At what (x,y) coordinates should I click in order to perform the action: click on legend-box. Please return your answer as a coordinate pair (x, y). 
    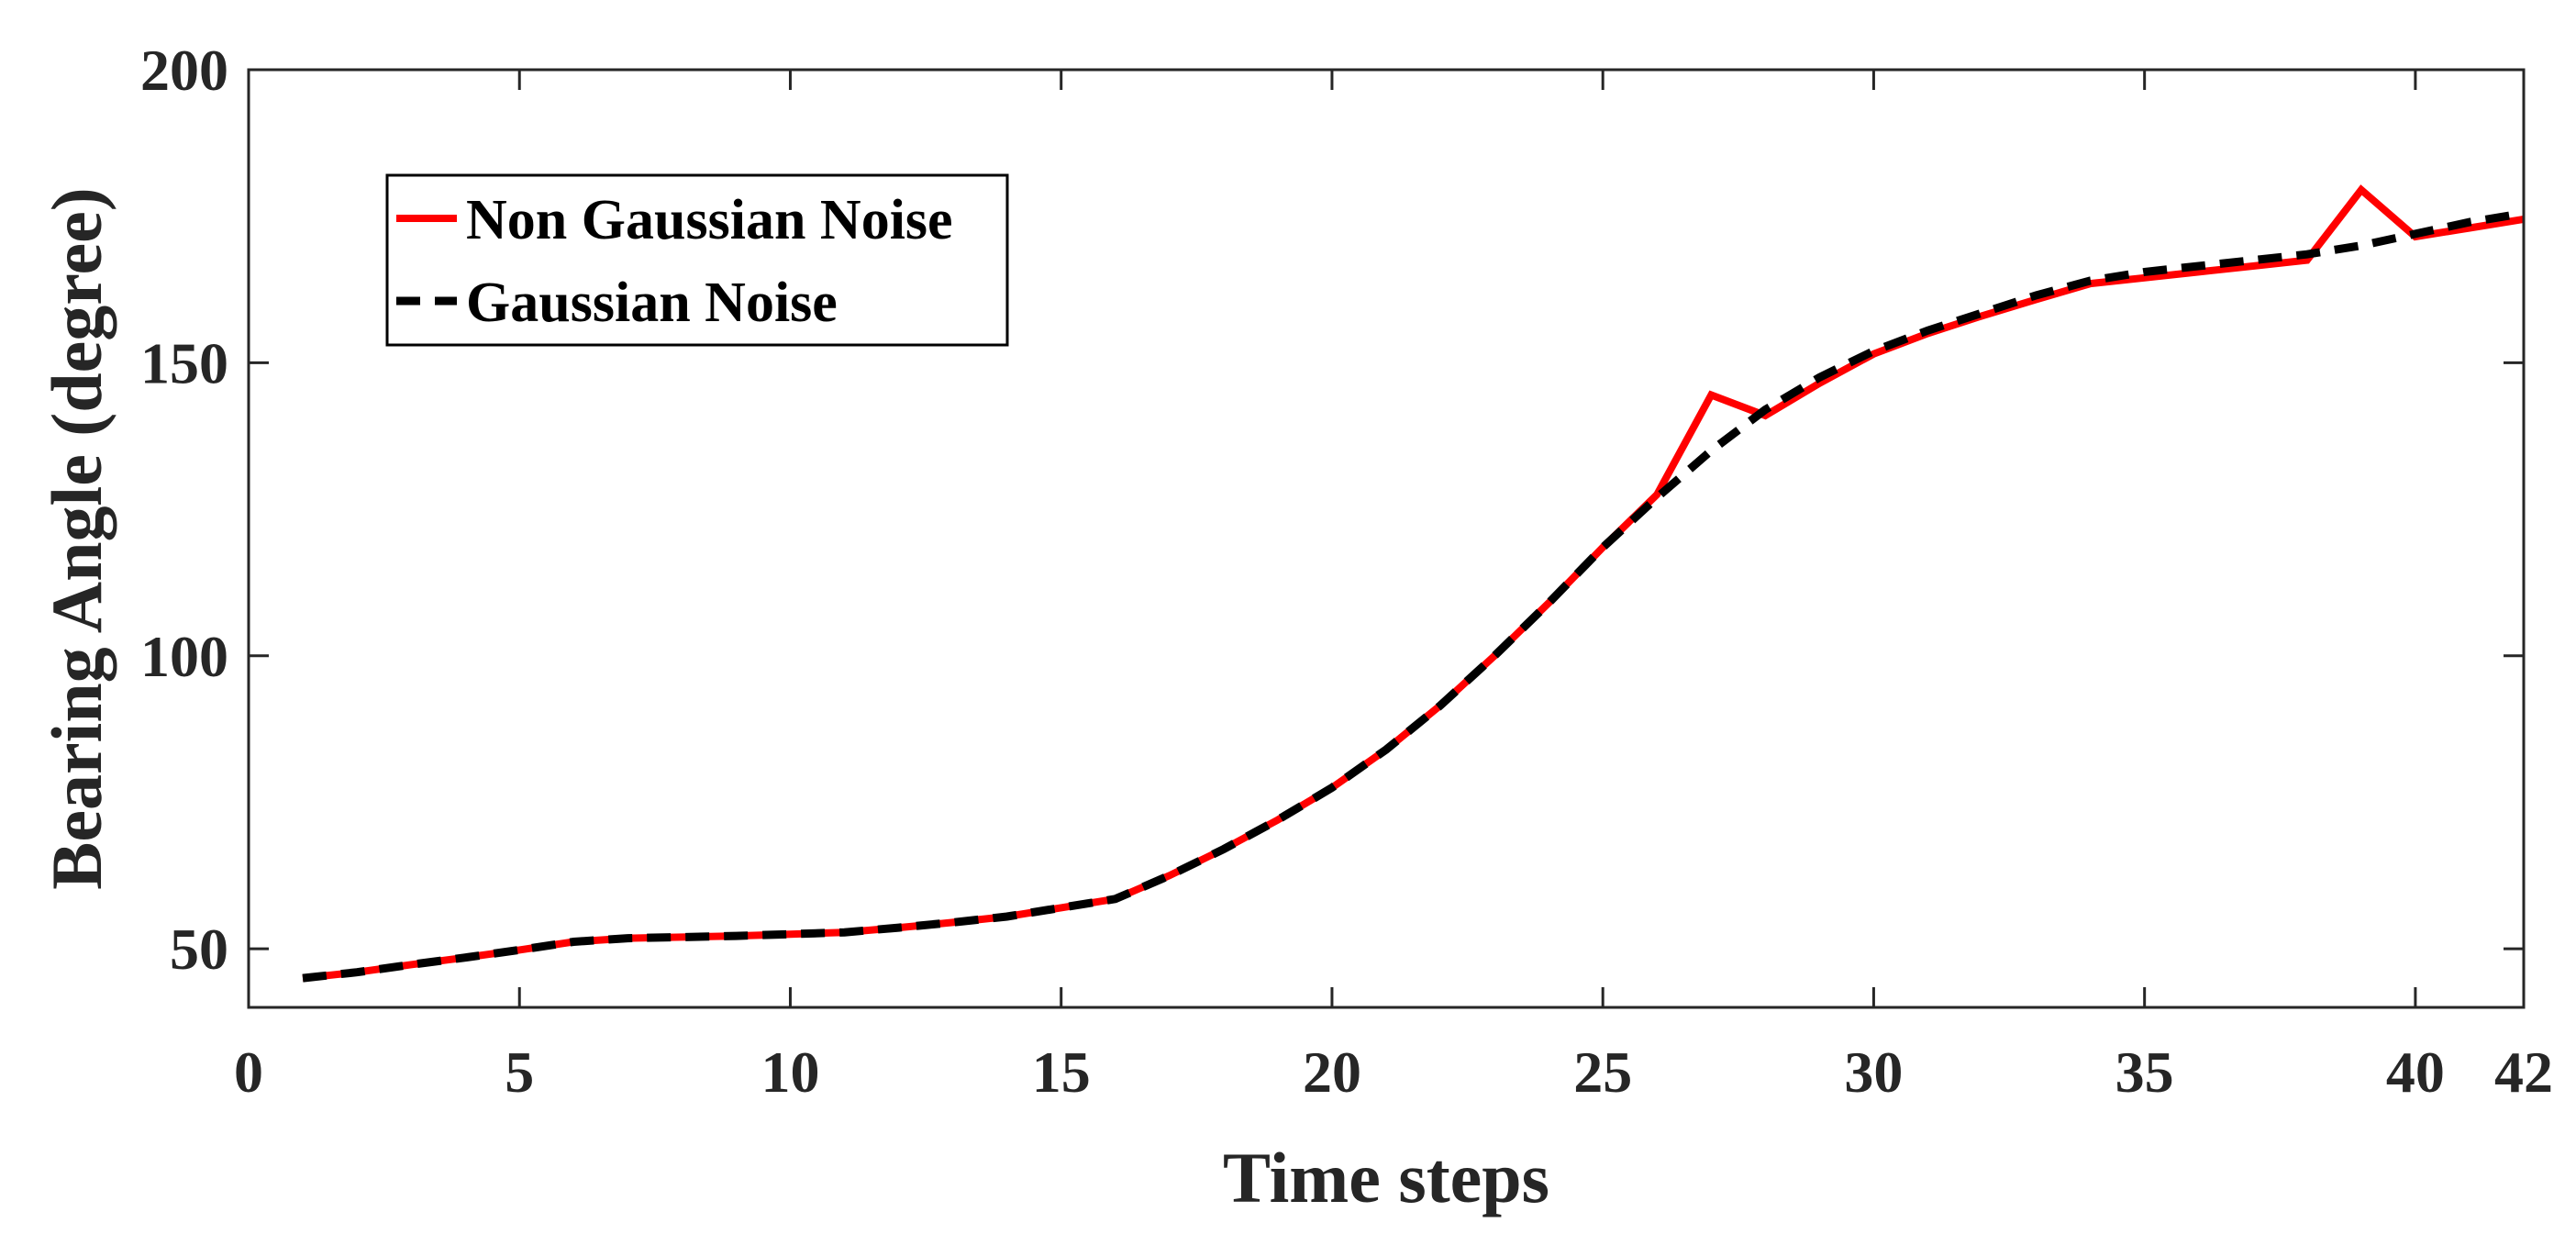
    Looking at the image, I should click on (697, 260).